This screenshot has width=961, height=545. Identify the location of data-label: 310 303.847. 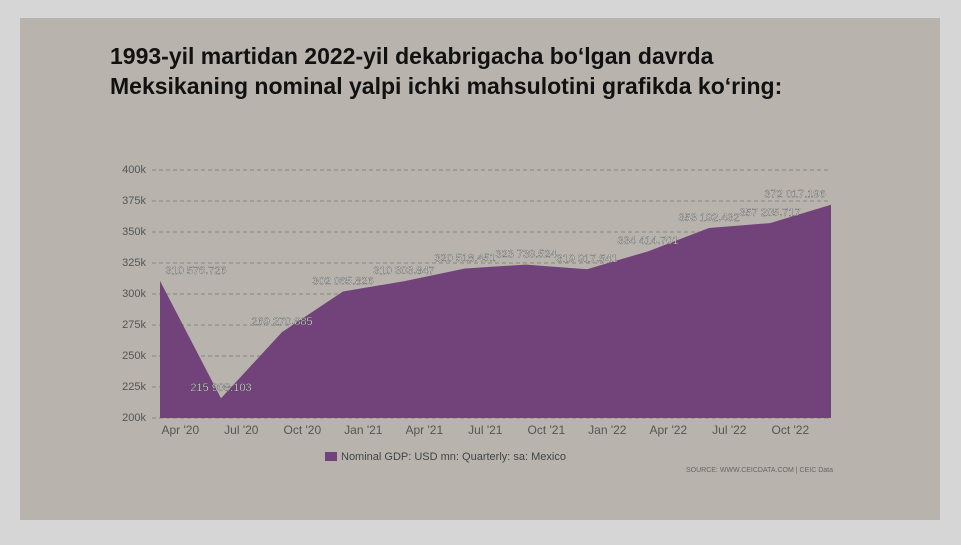
(403, 271).